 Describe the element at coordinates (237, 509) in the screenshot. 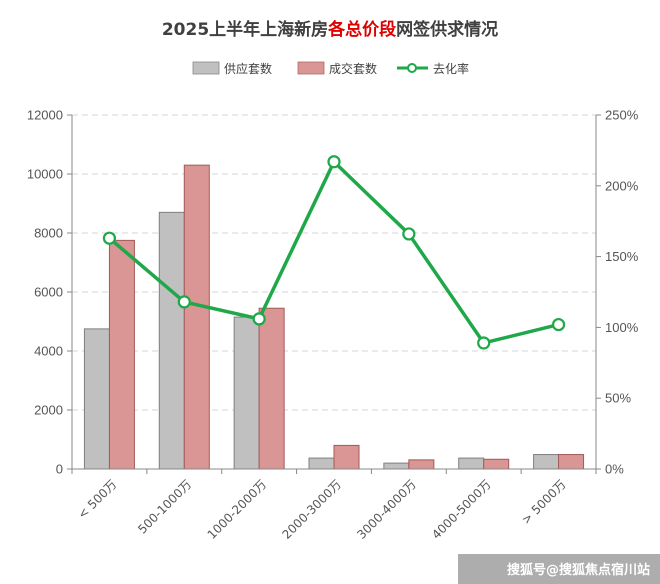

I see `x-tick-label: 1000-2000万` at that location.